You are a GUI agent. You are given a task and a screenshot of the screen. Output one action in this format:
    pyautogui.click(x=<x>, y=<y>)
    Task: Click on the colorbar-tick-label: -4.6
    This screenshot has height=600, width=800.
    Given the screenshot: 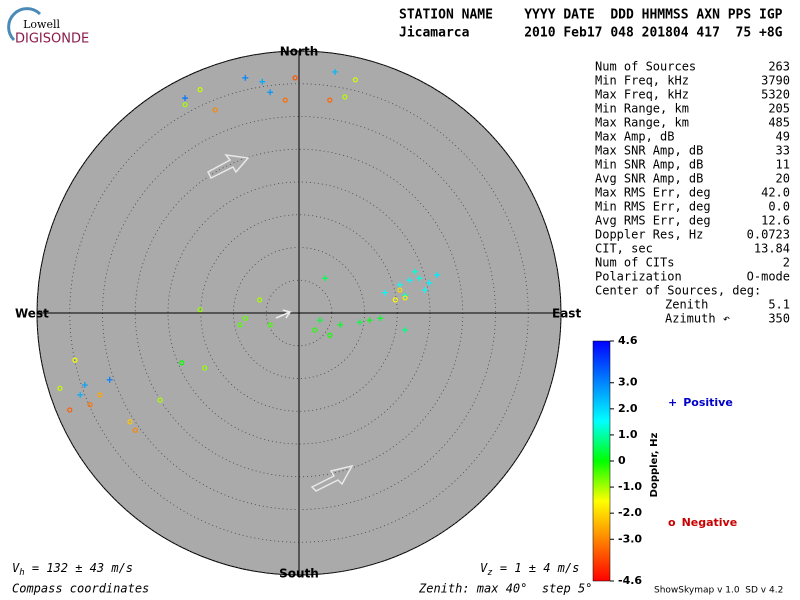 What is the action you would take?
    pyautogui.click(x=630, y=580)
    